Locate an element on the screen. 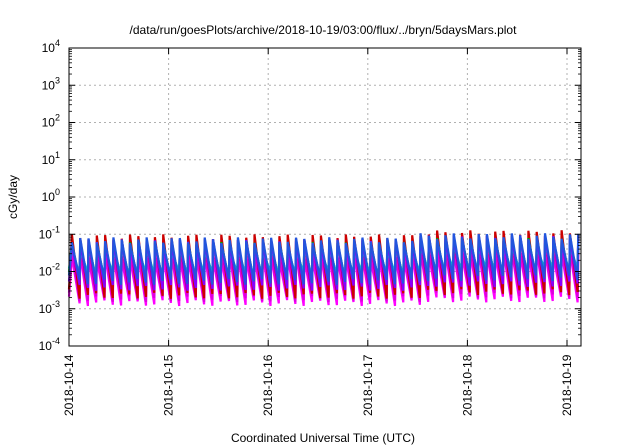 This screenshot has width=640, height=448. y-tick-label: 10² is located at coordinates (51, 121).